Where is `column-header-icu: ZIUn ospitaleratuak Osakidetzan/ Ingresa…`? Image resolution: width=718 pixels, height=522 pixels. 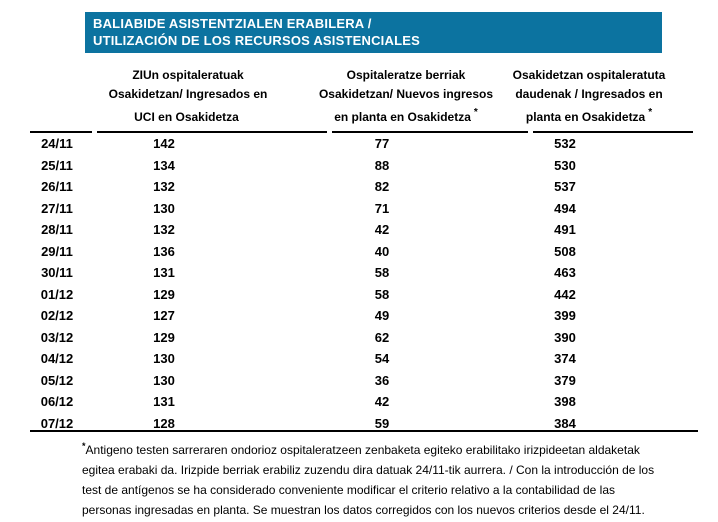 column-header-icu: ZIUn ospitaleratuak Osakidetzan/ Ingresa… is located at coordinates (212, 99).